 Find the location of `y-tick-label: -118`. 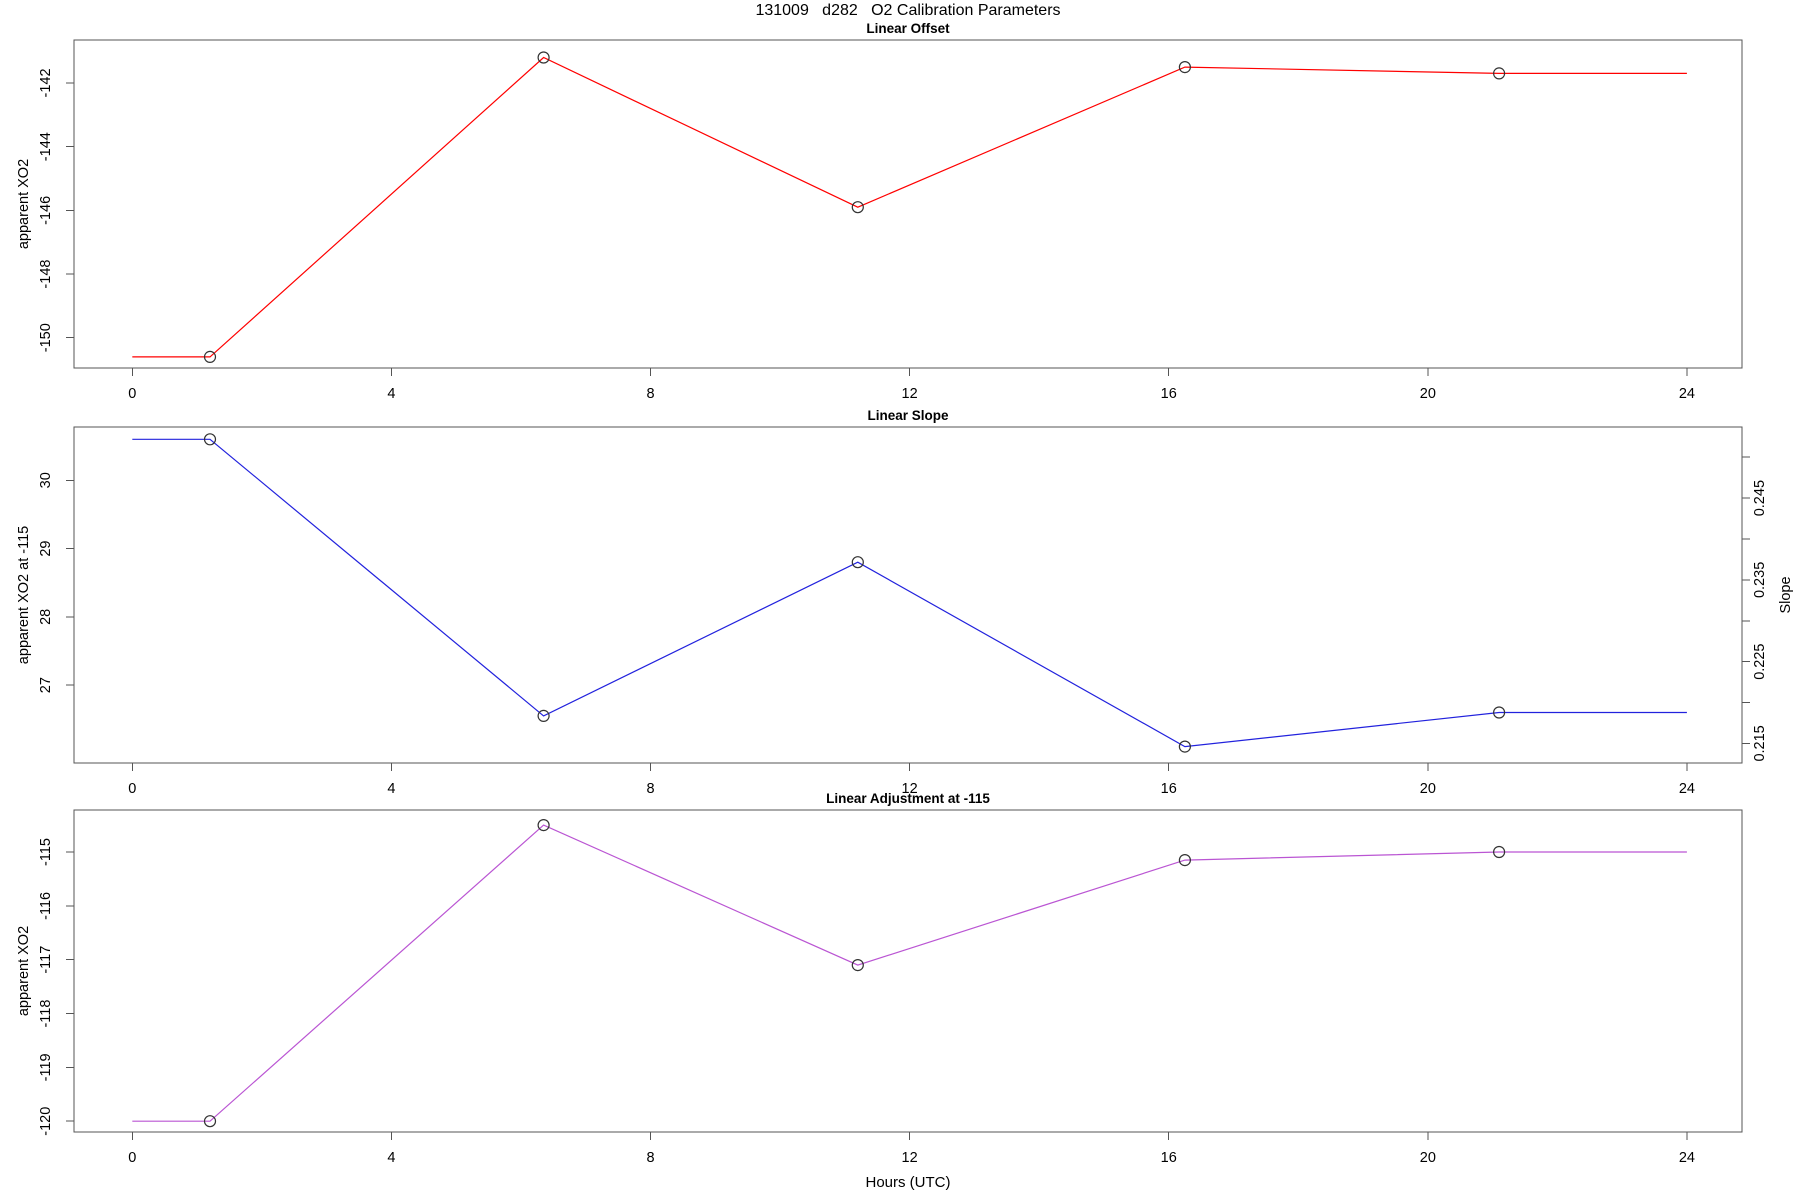

y-tick-label: -118 is located at coordinates (46, 1014).